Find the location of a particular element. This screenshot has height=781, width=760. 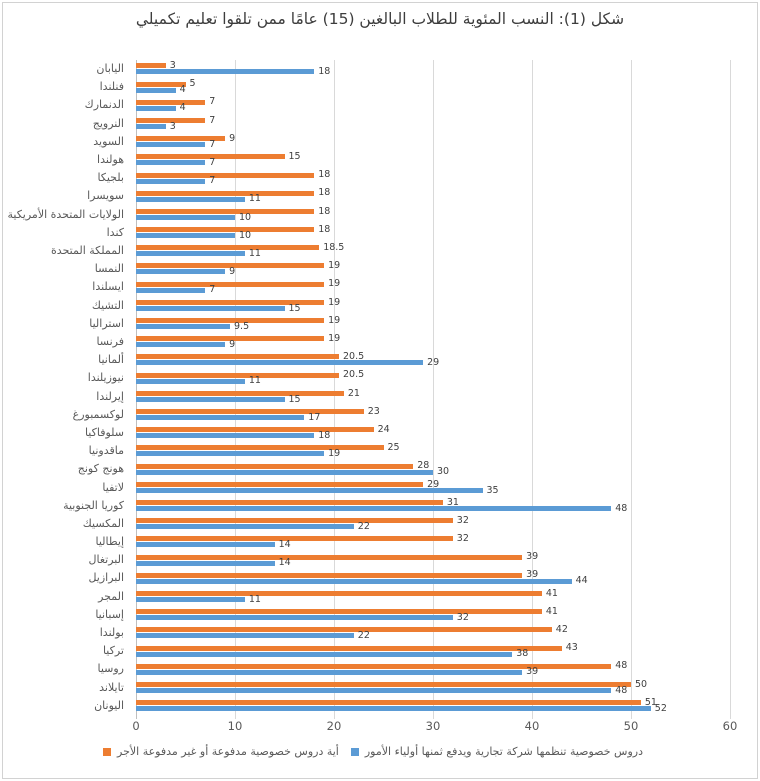

category-label: النرويج is located at coordinates (108, 123).